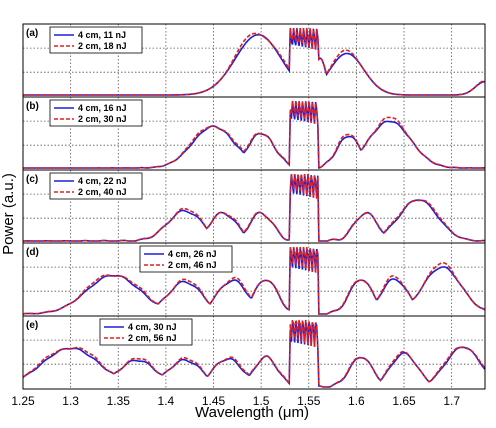  What do you see at coordinates (102, 119) in the screenshot?
I see `legend-entry: 2 cm, 30 nJ` at bounding box center [102, 119].